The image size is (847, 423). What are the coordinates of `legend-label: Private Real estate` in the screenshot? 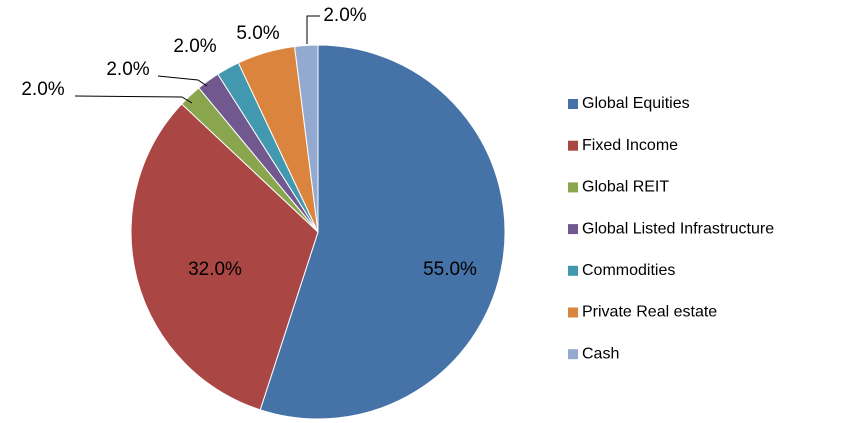 It's located at (649, 312).